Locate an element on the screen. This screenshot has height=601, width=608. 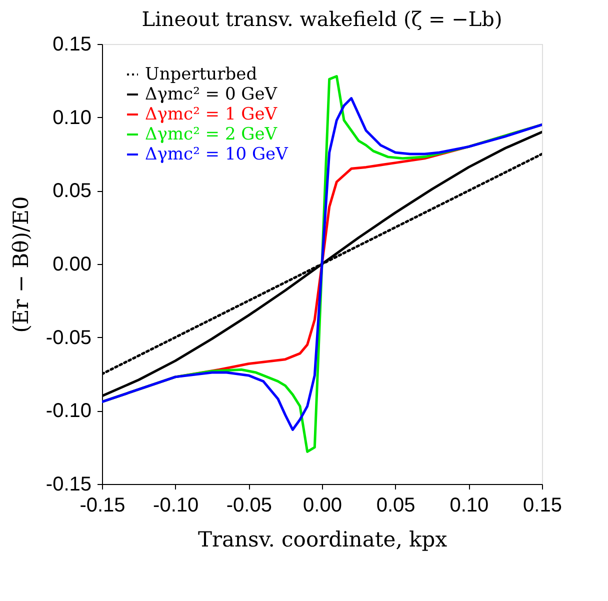
y-tick-label: -0.05 is located at coordinates (69, 337).